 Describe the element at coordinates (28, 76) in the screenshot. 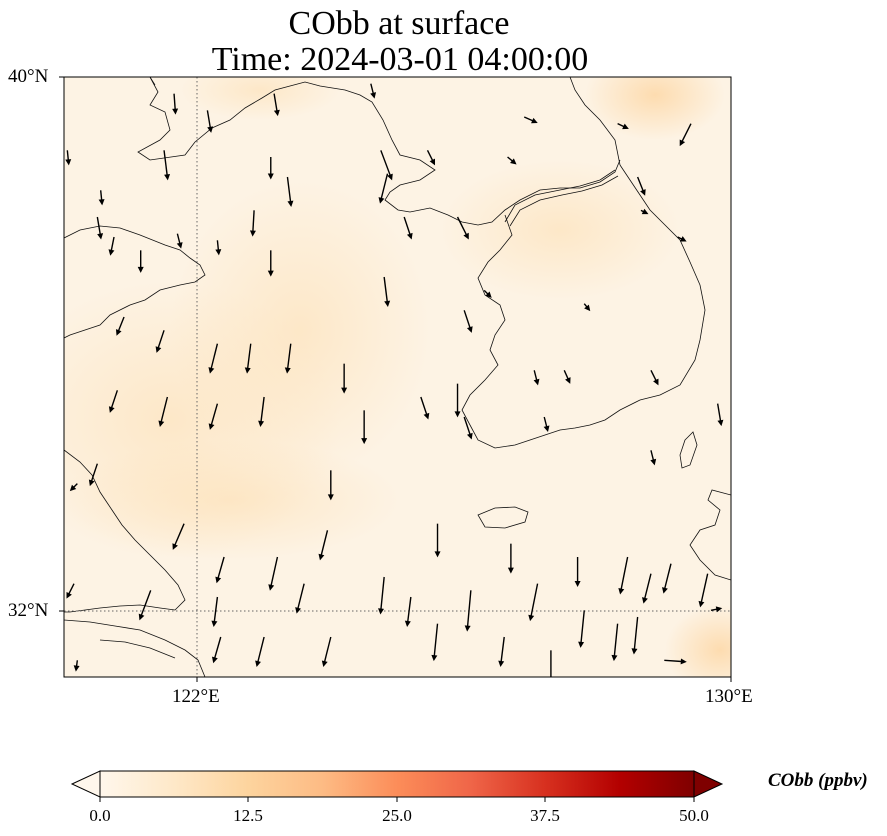

I see `lat-label-40n: 40°N` at that location.